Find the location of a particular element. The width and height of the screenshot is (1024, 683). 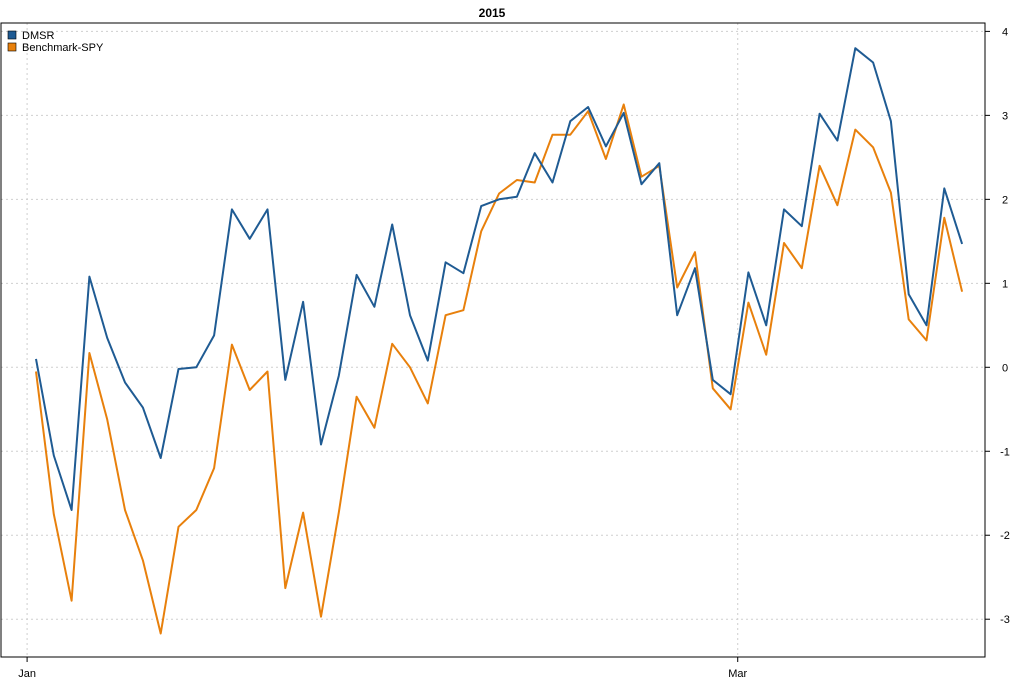

legend-label: Benchmark-SPY is located at coordinates (63, 48).